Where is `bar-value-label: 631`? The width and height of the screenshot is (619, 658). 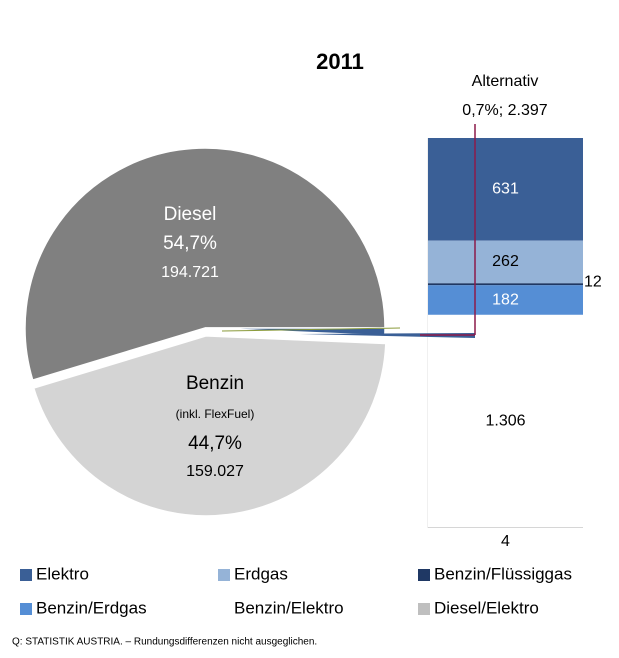
bar-value-label: 631 is located at coordinates (505, 189).